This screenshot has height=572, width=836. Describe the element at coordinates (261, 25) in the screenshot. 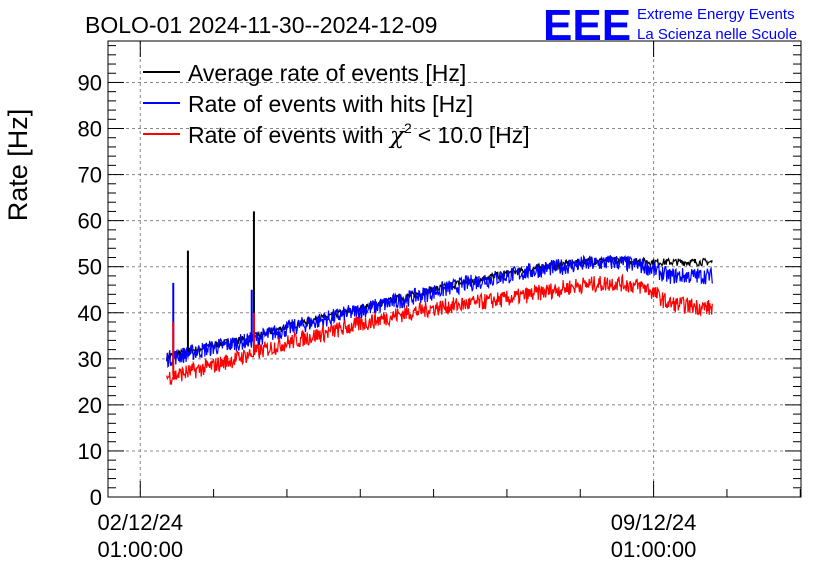

I see `chart-title: BOLO-01 2024-11-30--2024-12-09` at that location.